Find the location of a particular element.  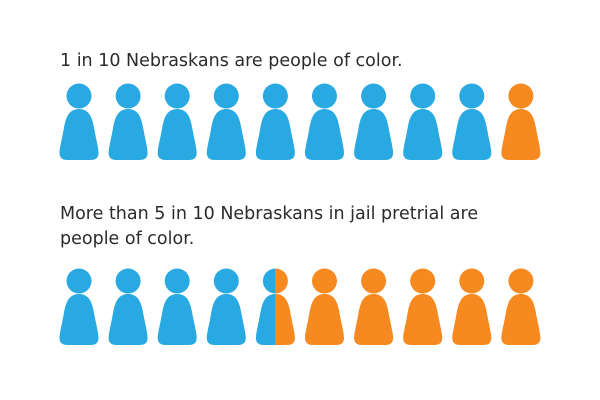

chart-1-caption: 1 in 10 Nebraskans are people of color. is located at coordinates (231, 61).